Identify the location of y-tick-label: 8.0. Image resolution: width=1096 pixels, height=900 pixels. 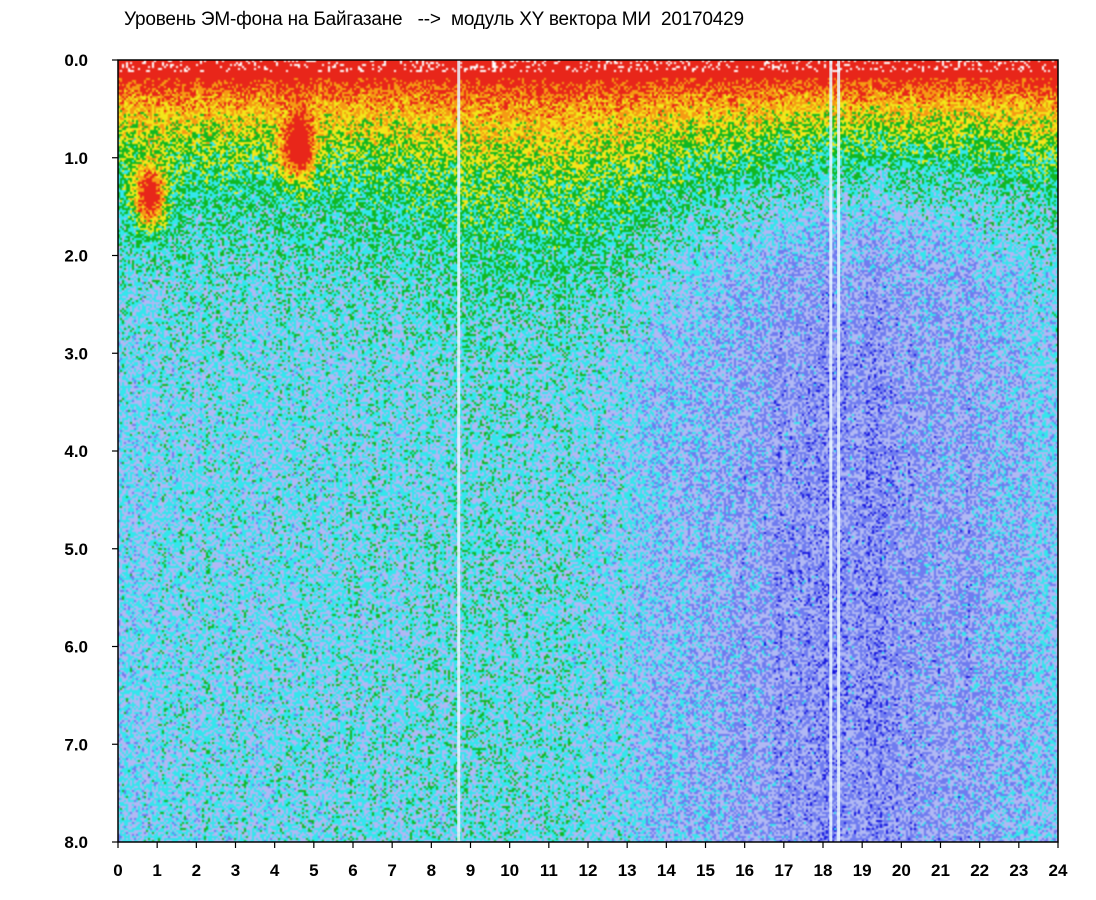
(76, 842).